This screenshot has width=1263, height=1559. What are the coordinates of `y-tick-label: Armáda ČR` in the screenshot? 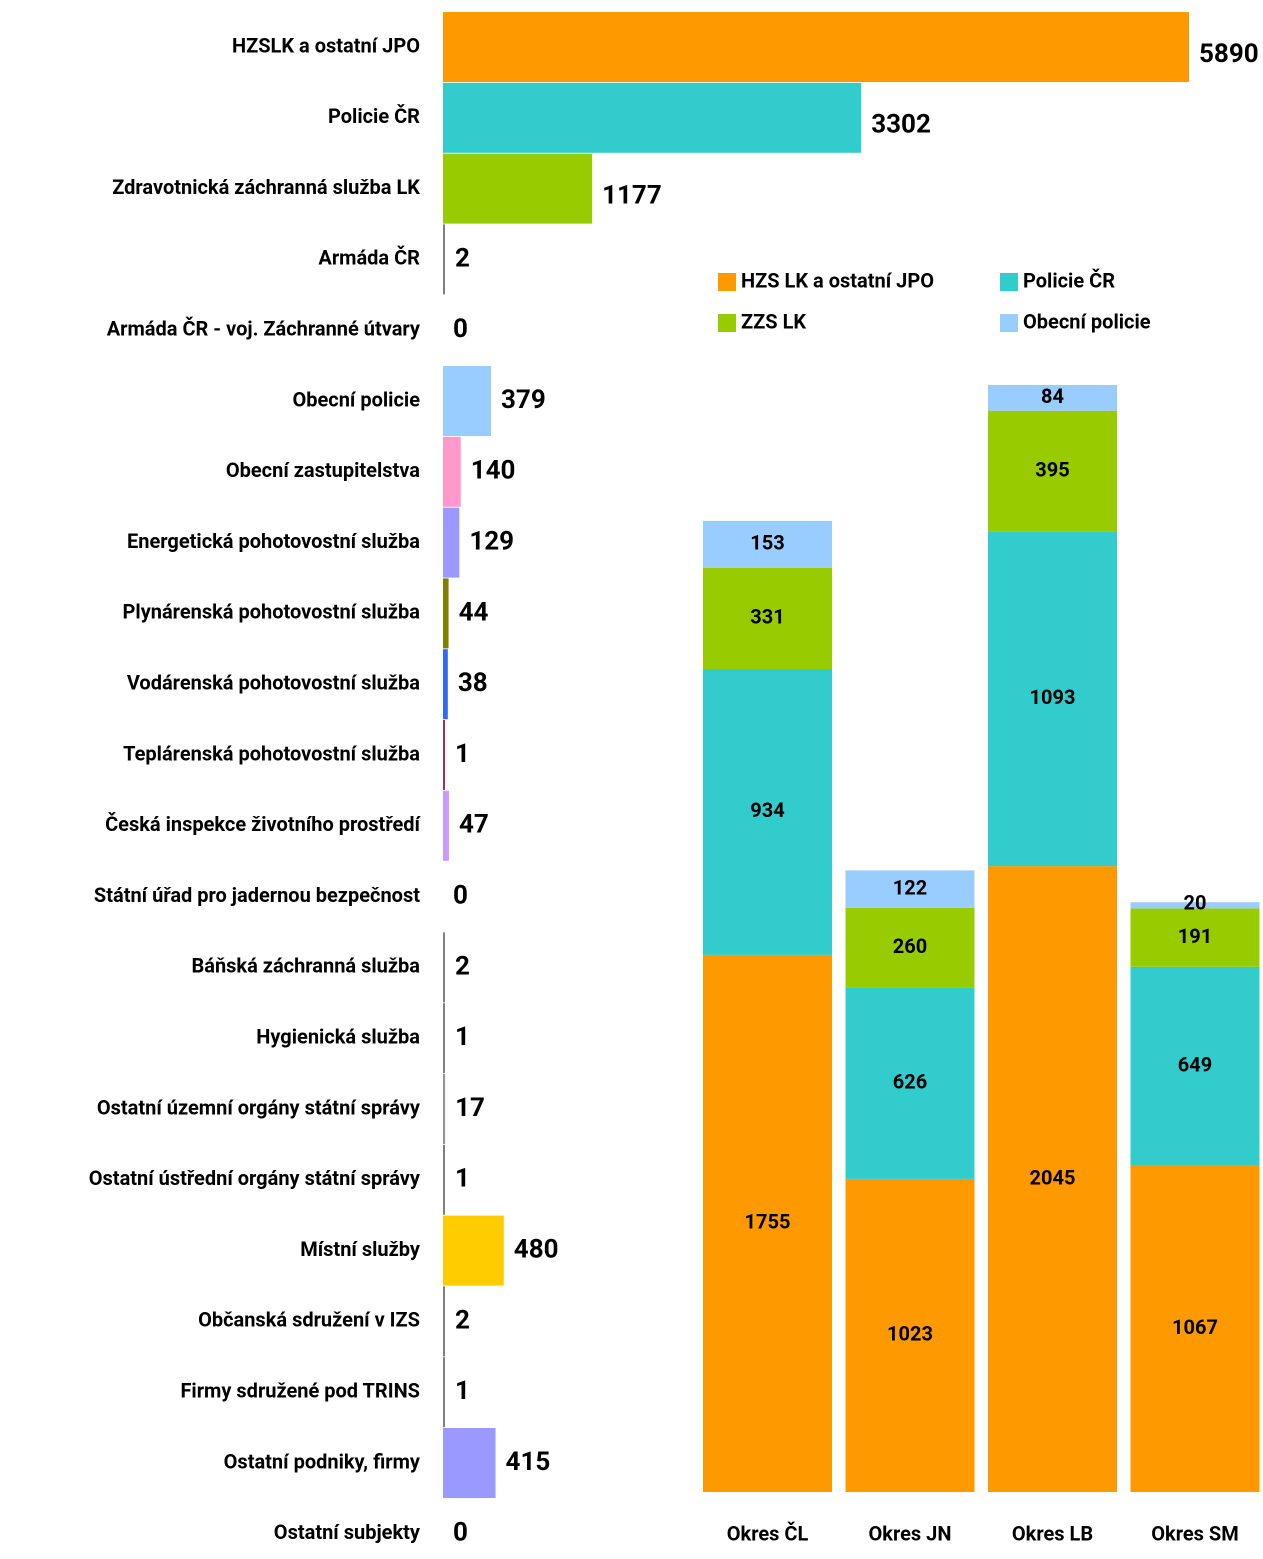 It's located at (369, 258).